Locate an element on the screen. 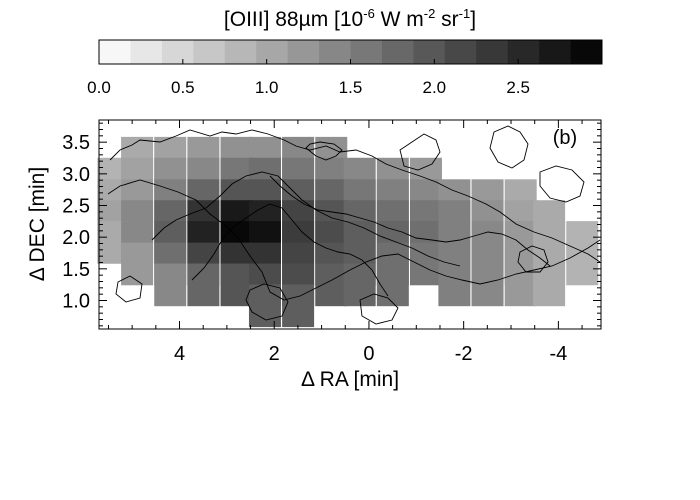  colorbar-swatches is located at coordinates (351, 52).